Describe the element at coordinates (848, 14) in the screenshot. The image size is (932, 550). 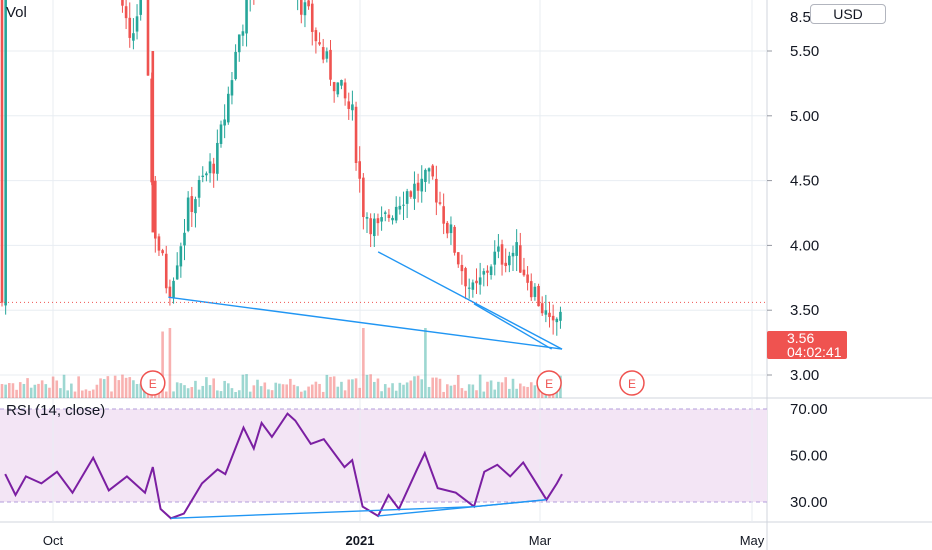
I see `currency-badge: USD` at that location.